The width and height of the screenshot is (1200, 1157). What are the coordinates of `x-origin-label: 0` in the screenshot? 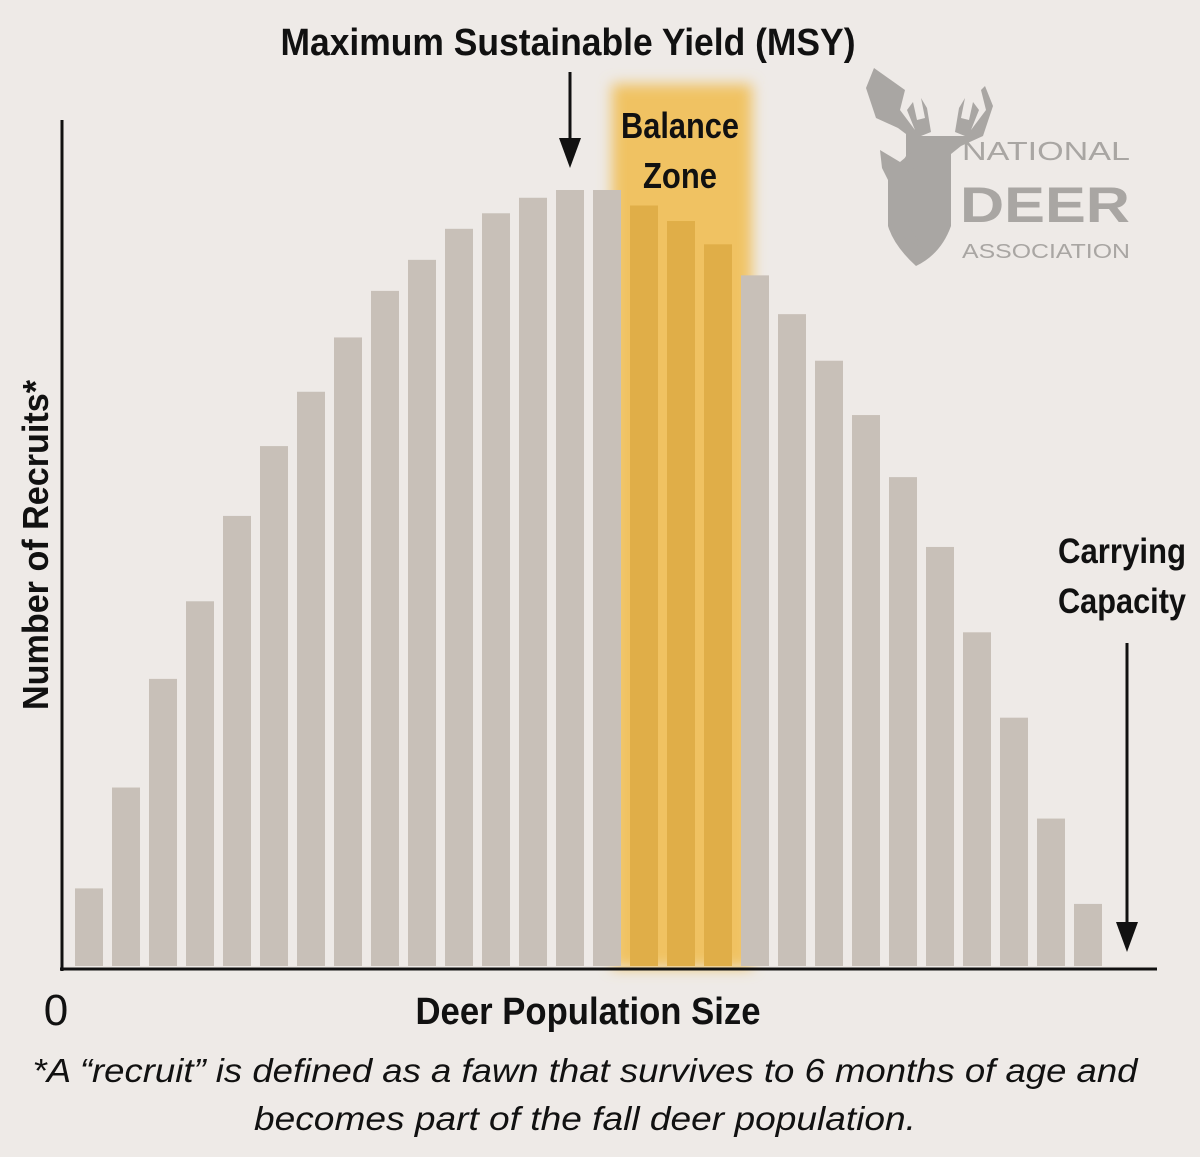 It's located at (56, 1010).